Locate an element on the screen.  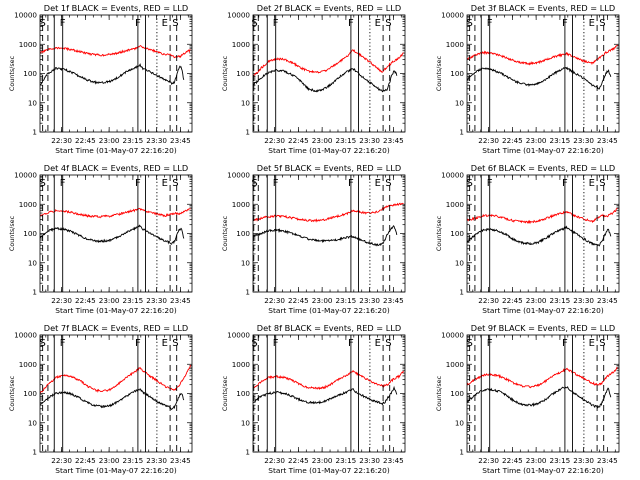
panel-title: Det 6f BLACK = Events, RED = LLD is located at coordinates (543, 168).